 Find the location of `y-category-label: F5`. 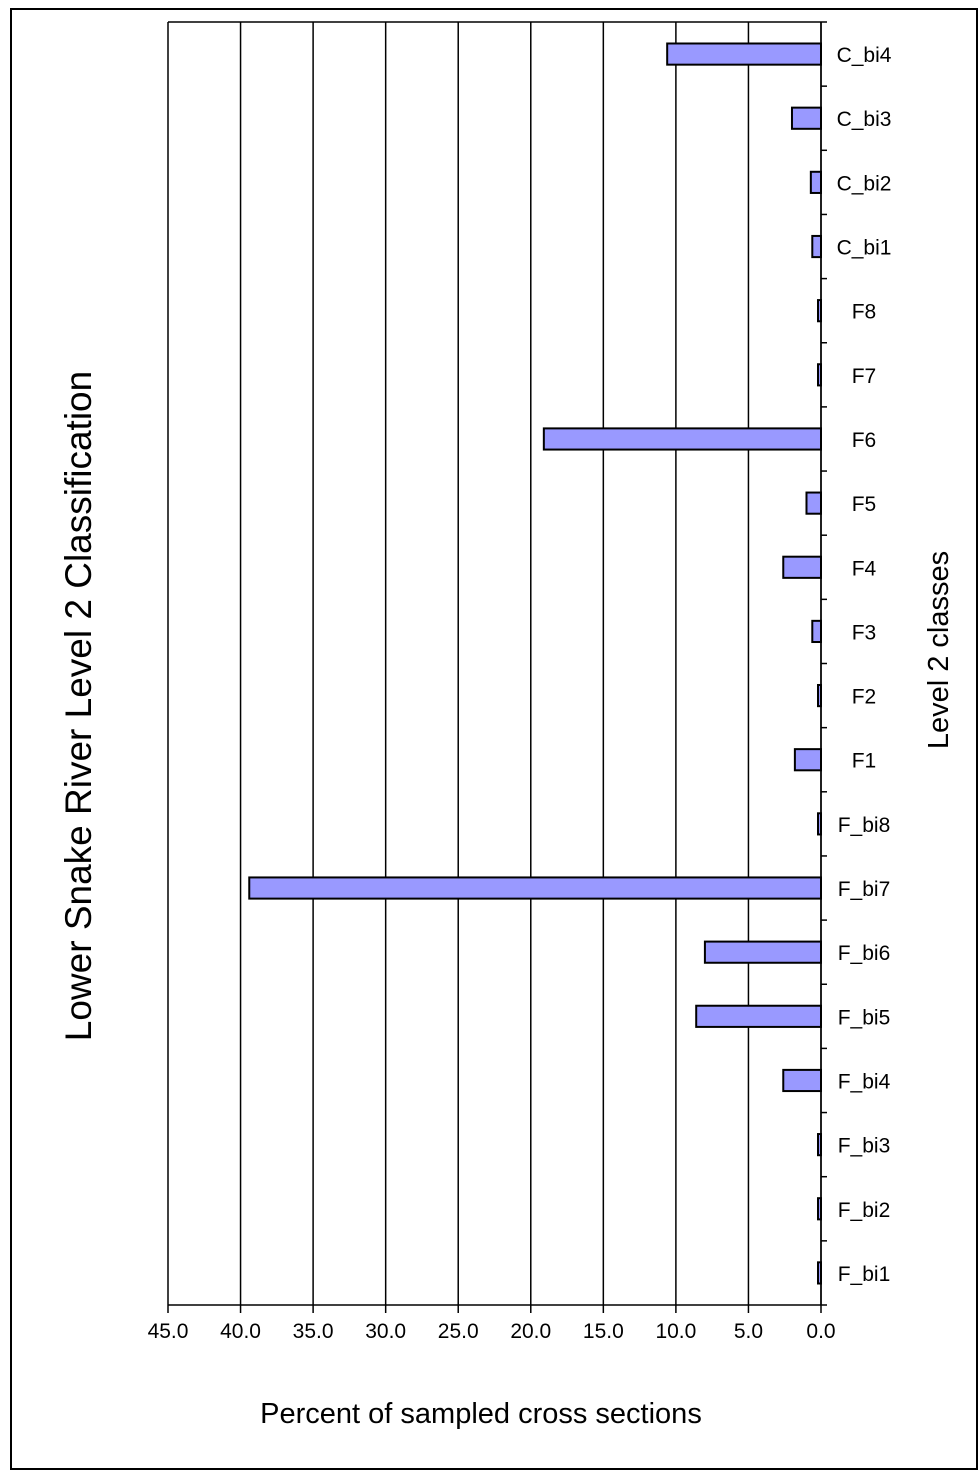

y-category-label: F5 is located at coordinates (864, 504).